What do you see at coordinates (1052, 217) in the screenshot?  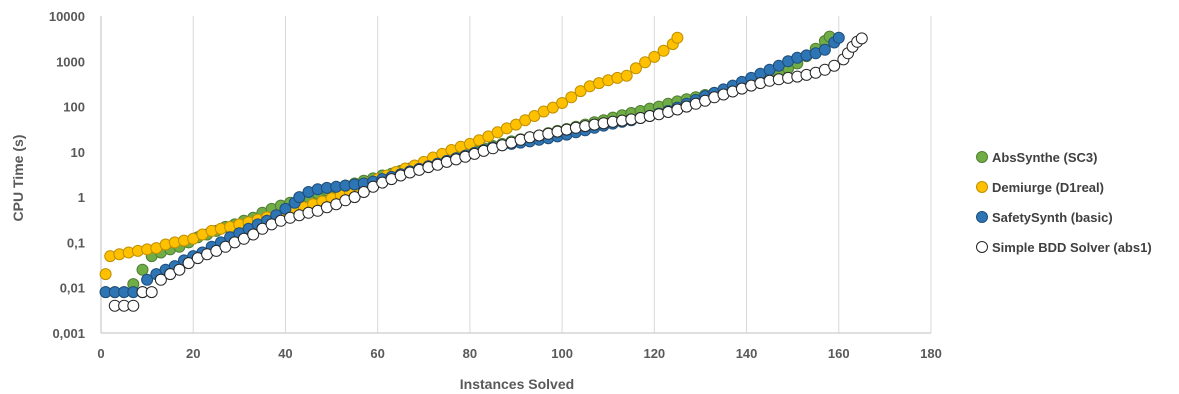 I see `legend-label: SafetySynth (basic)` at bounding box center [1052, 217].